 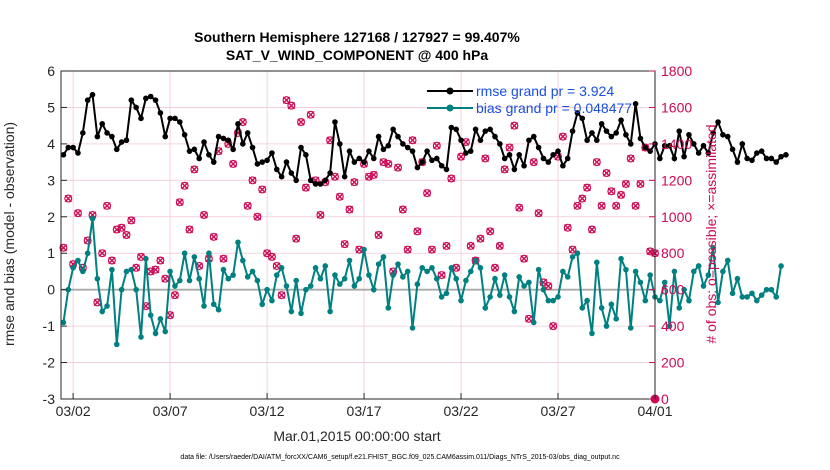 I want to click on y-tick-label-left: -3, so click(x=49, y=399).